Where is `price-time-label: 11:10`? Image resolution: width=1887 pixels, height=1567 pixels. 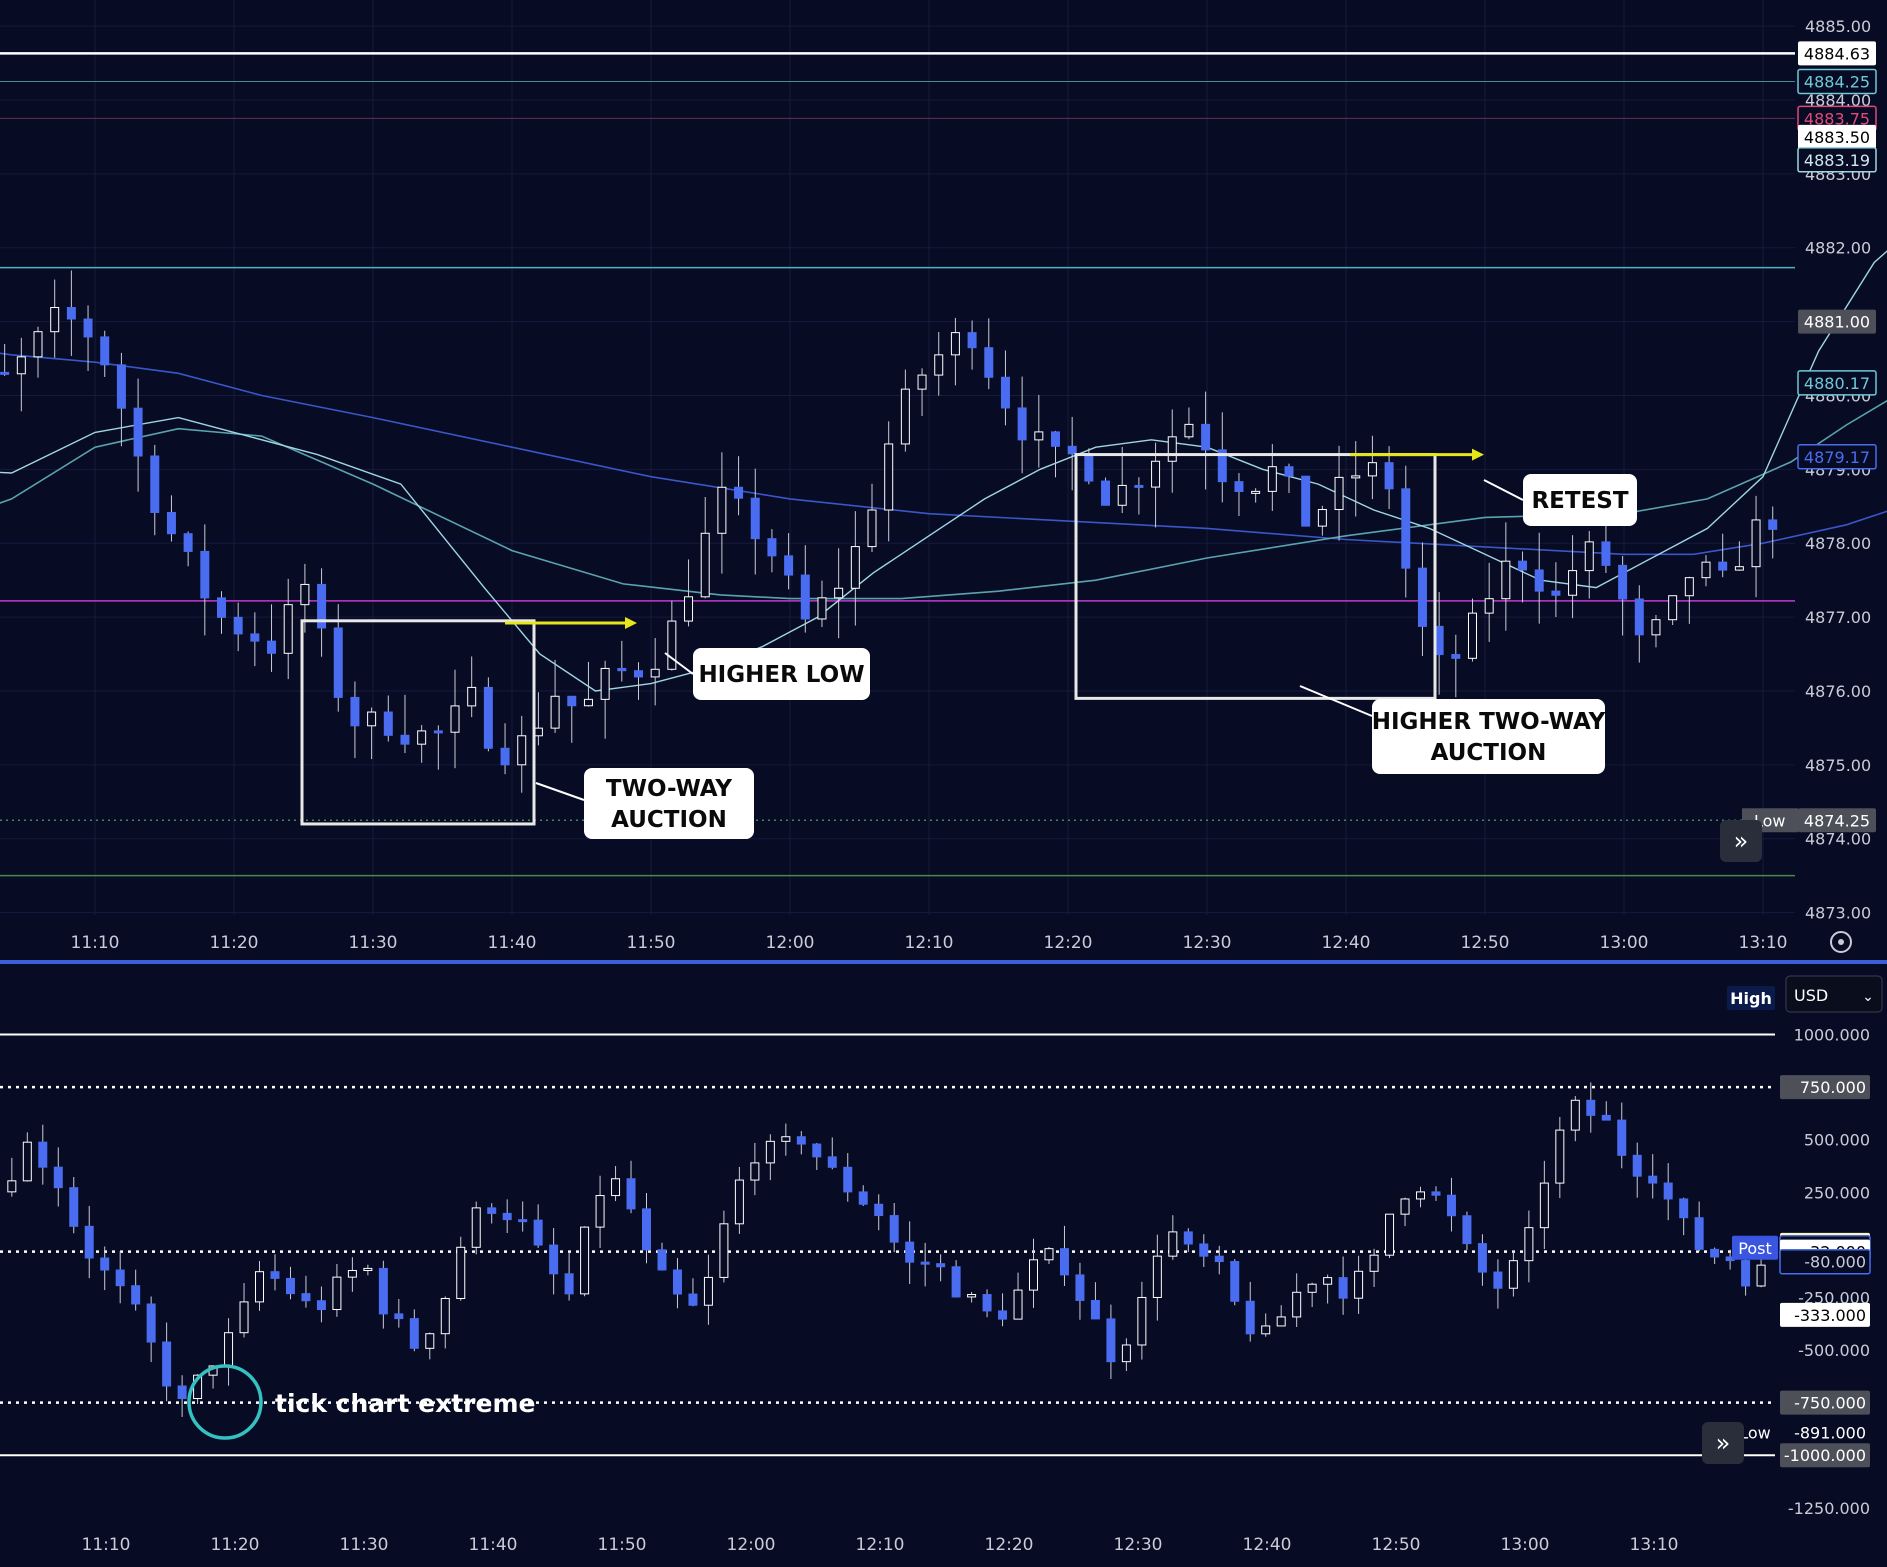
price-time-label: 11:10 is located at coordinates (95, 943).